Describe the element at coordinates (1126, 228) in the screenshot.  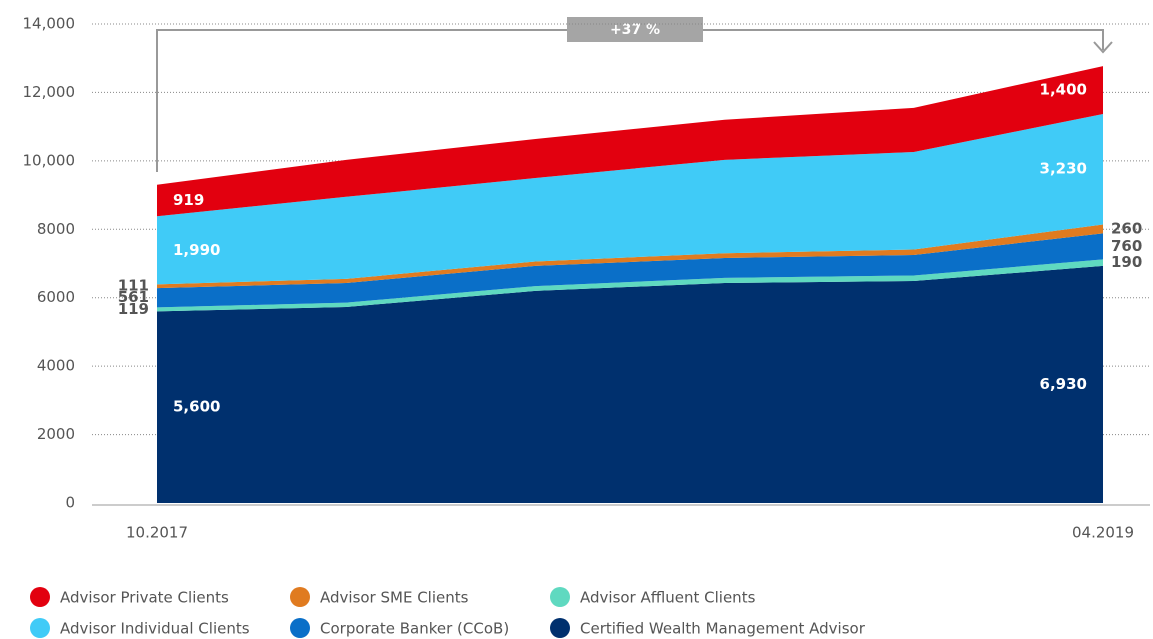
I see `value-label: 260` at that location.